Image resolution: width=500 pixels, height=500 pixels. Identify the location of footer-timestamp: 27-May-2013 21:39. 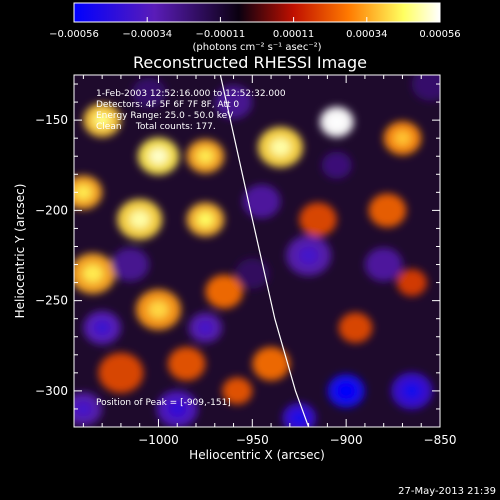
(447, 491).